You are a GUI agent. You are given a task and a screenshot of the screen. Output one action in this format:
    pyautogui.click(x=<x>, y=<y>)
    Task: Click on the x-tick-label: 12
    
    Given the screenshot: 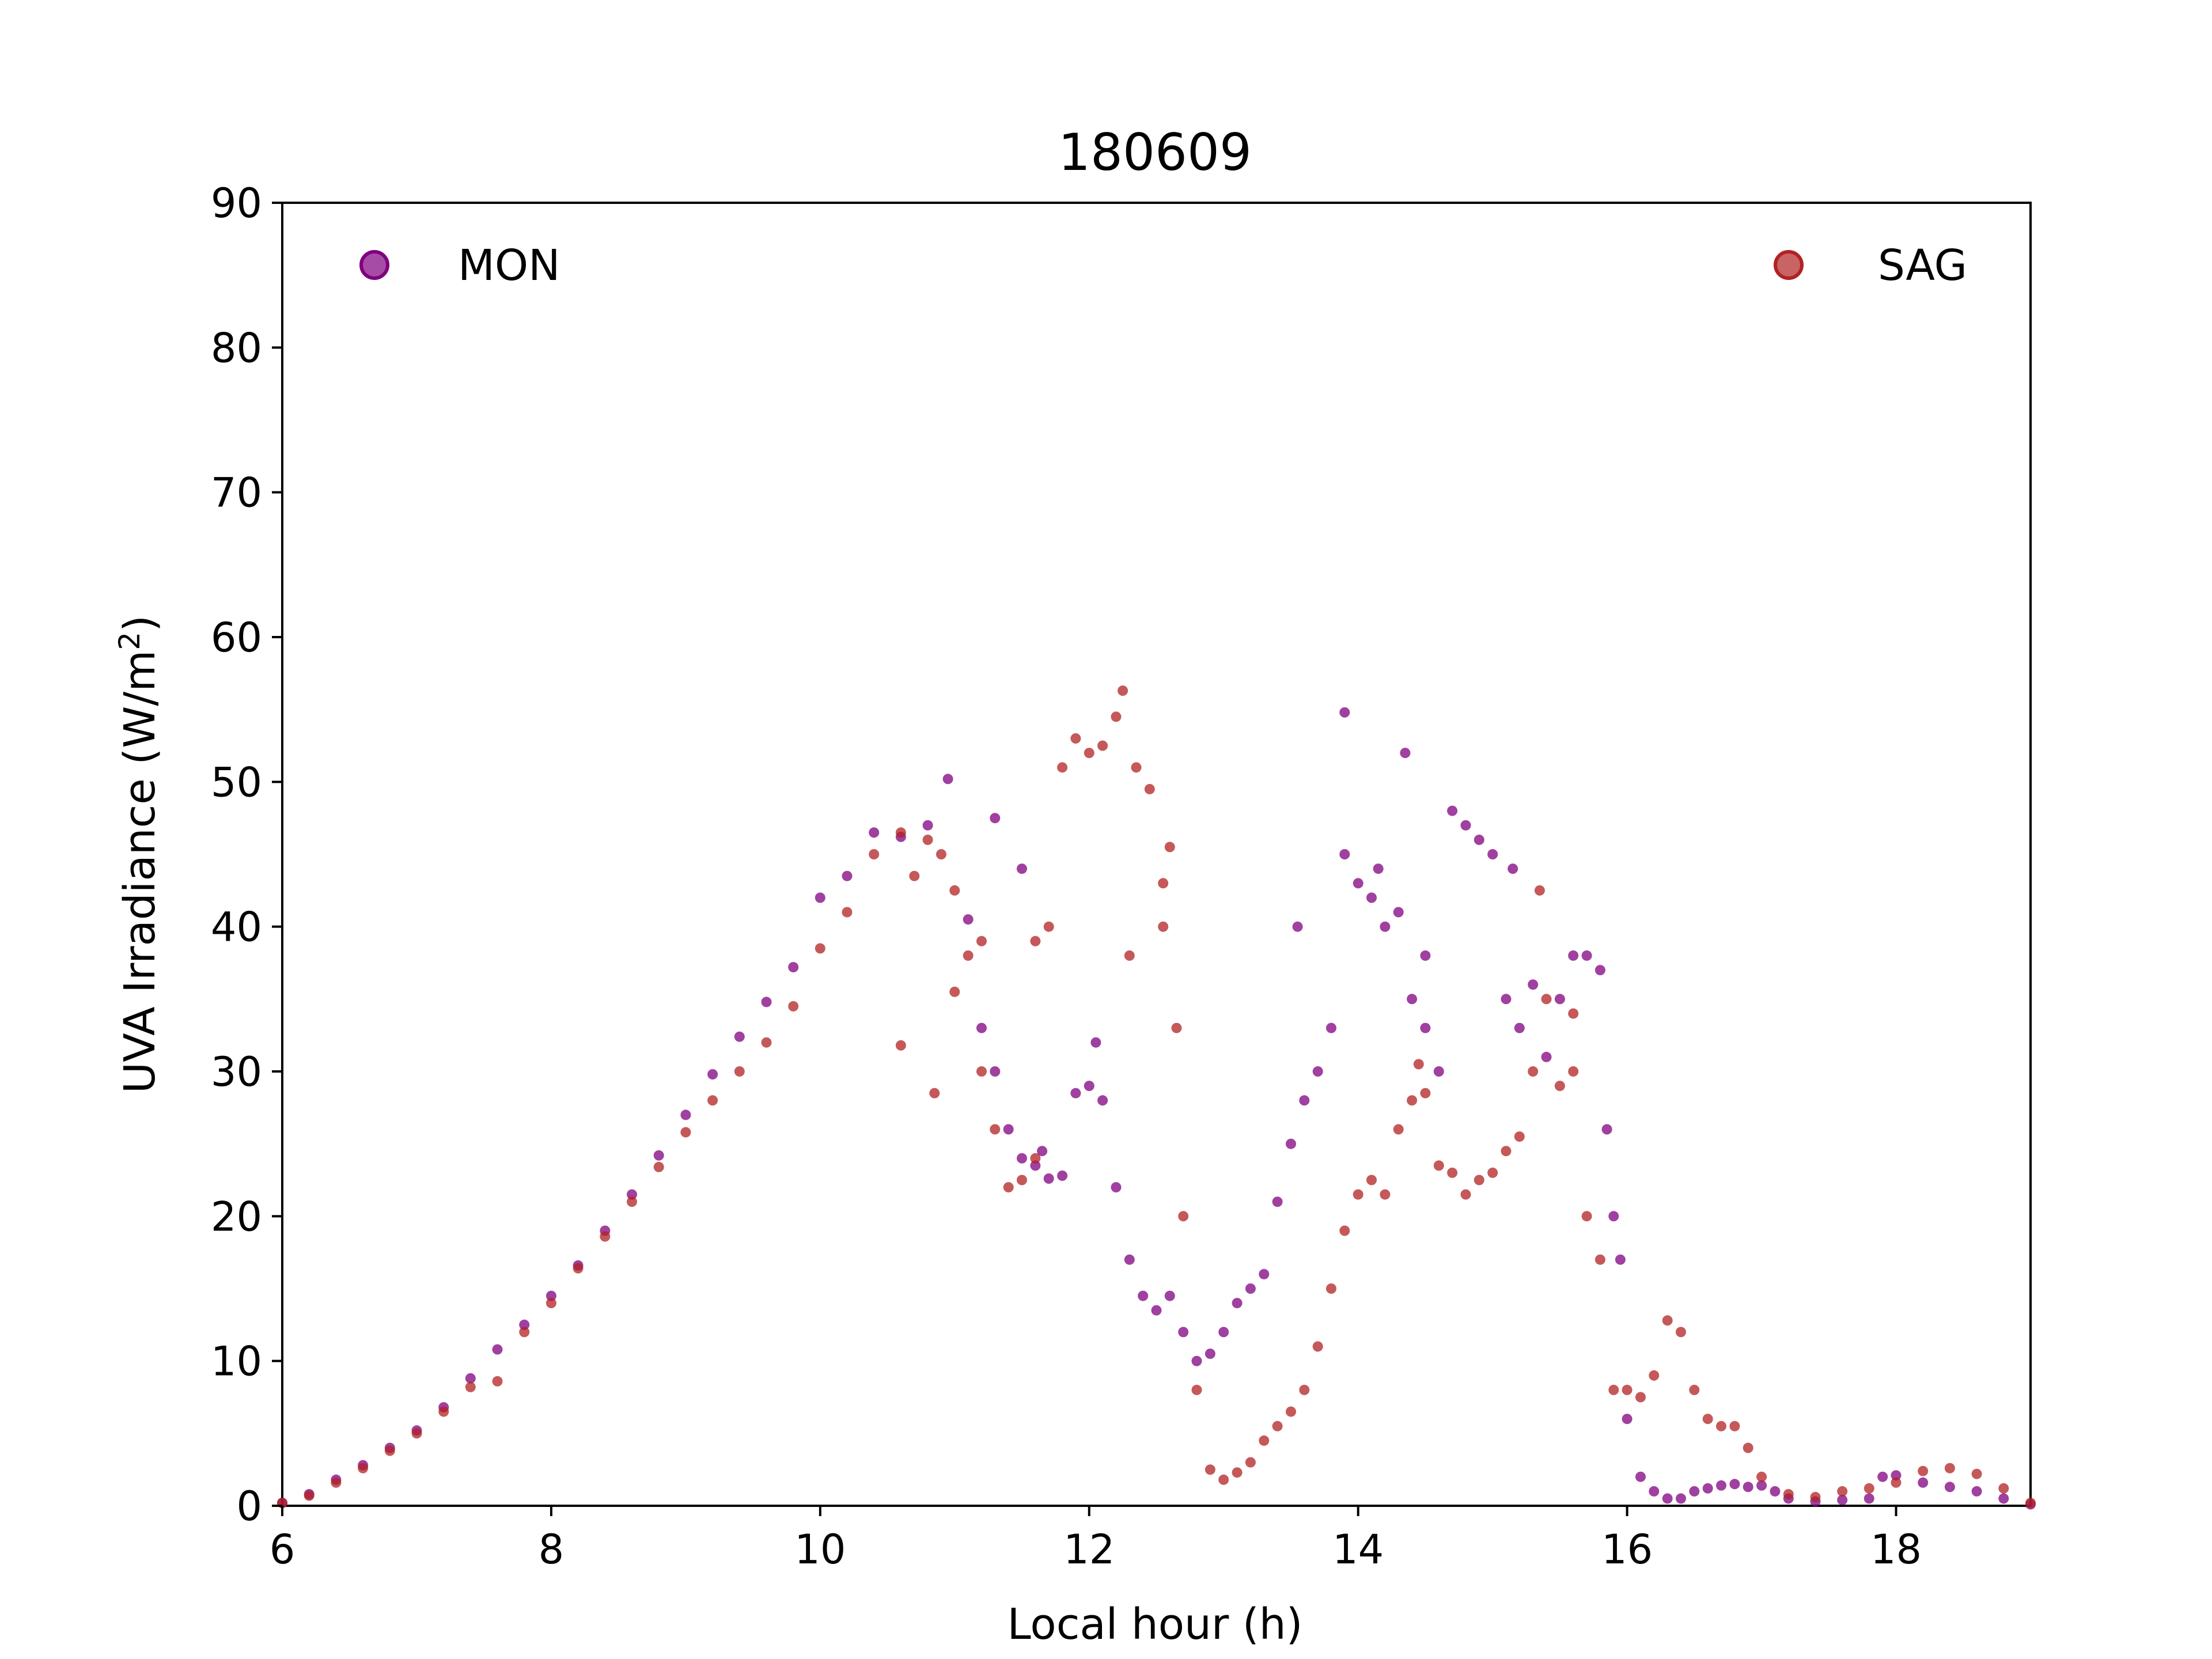 What is the action you would take?
    pyautogui.click(x=1089, y=1549)
    